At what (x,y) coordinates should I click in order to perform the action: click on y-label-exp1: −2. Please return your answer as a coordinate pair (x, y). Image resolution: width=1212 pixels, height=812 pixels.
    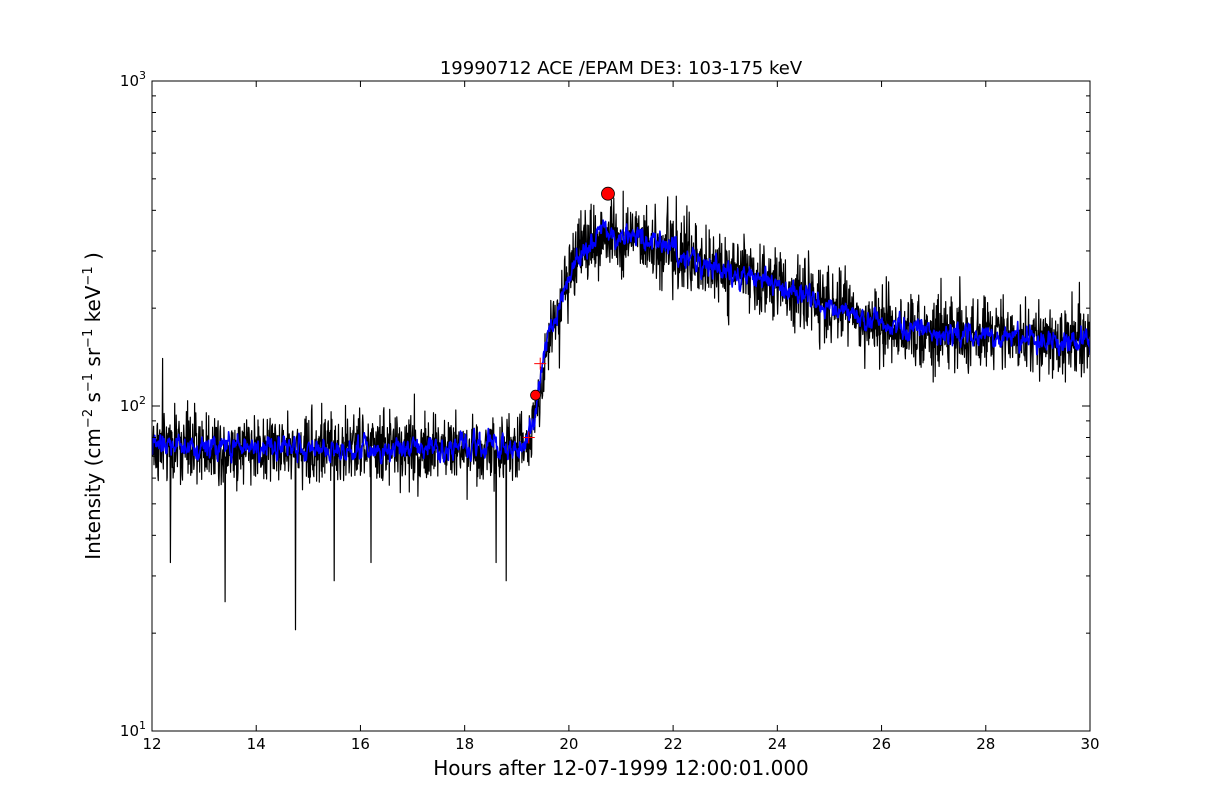
    Looking at the image, I should click on (88, 418).